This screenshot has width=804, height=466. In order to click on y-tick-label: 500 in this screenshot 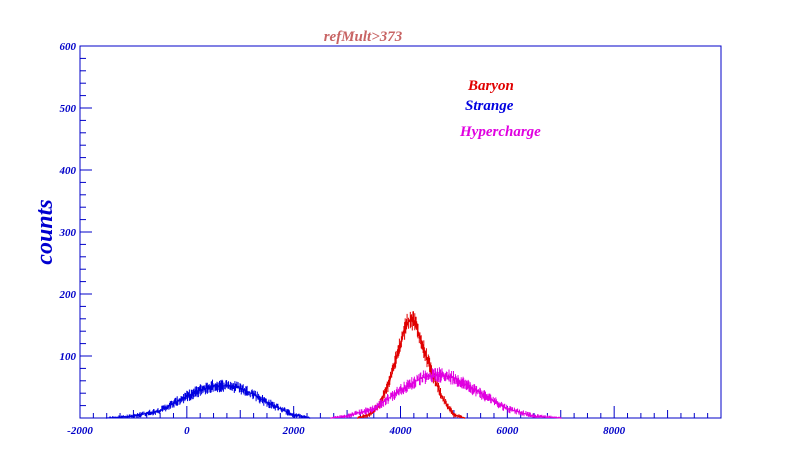, I will do `click(68, 109)`.